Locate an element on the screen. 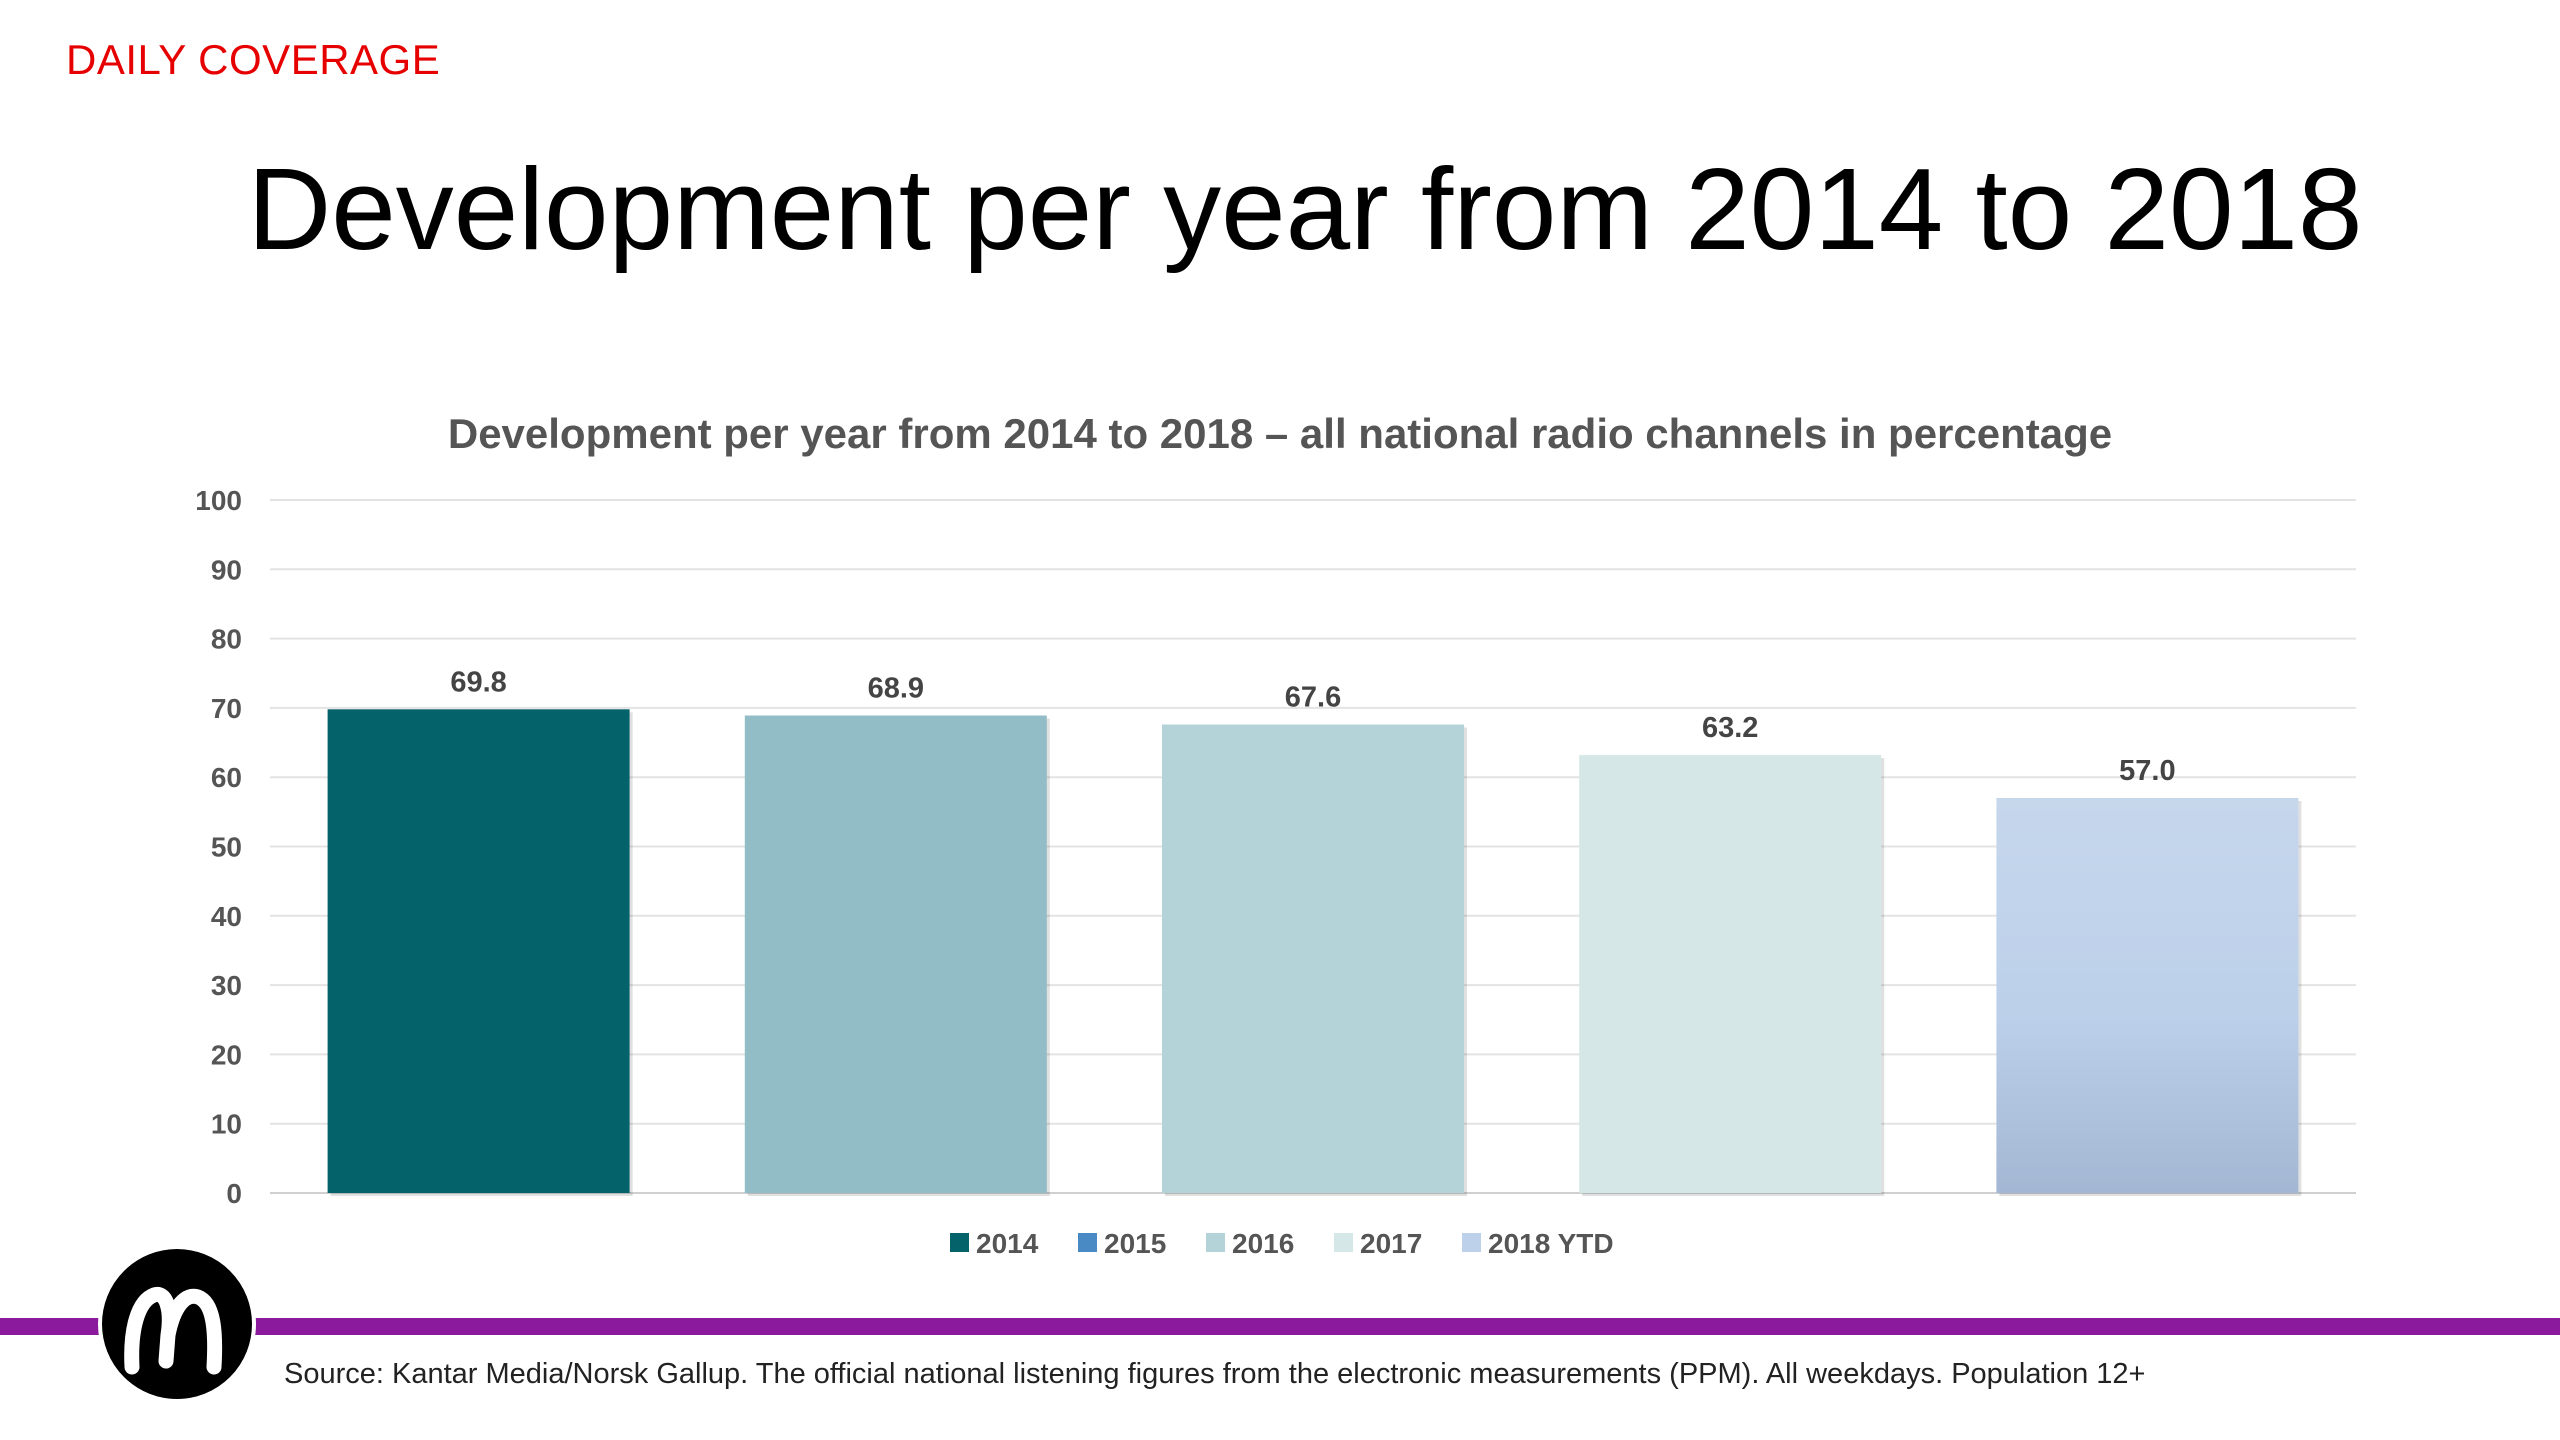 The image size is (2560, 1440). y-tick-label: 30 is located at coordinates (226, 985).